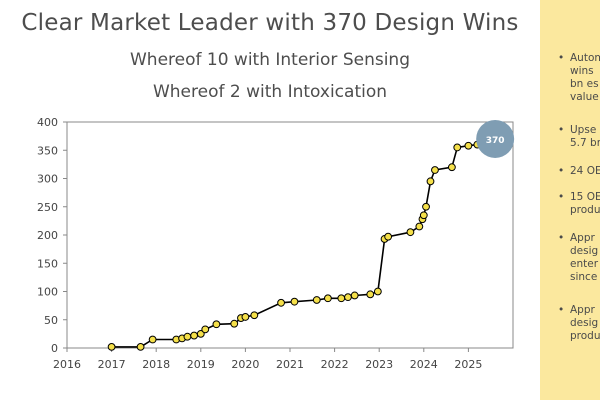  Describe the element at coordinates (112, 364) in the screenshot. I see `x-tick-label: 2017` at that location.